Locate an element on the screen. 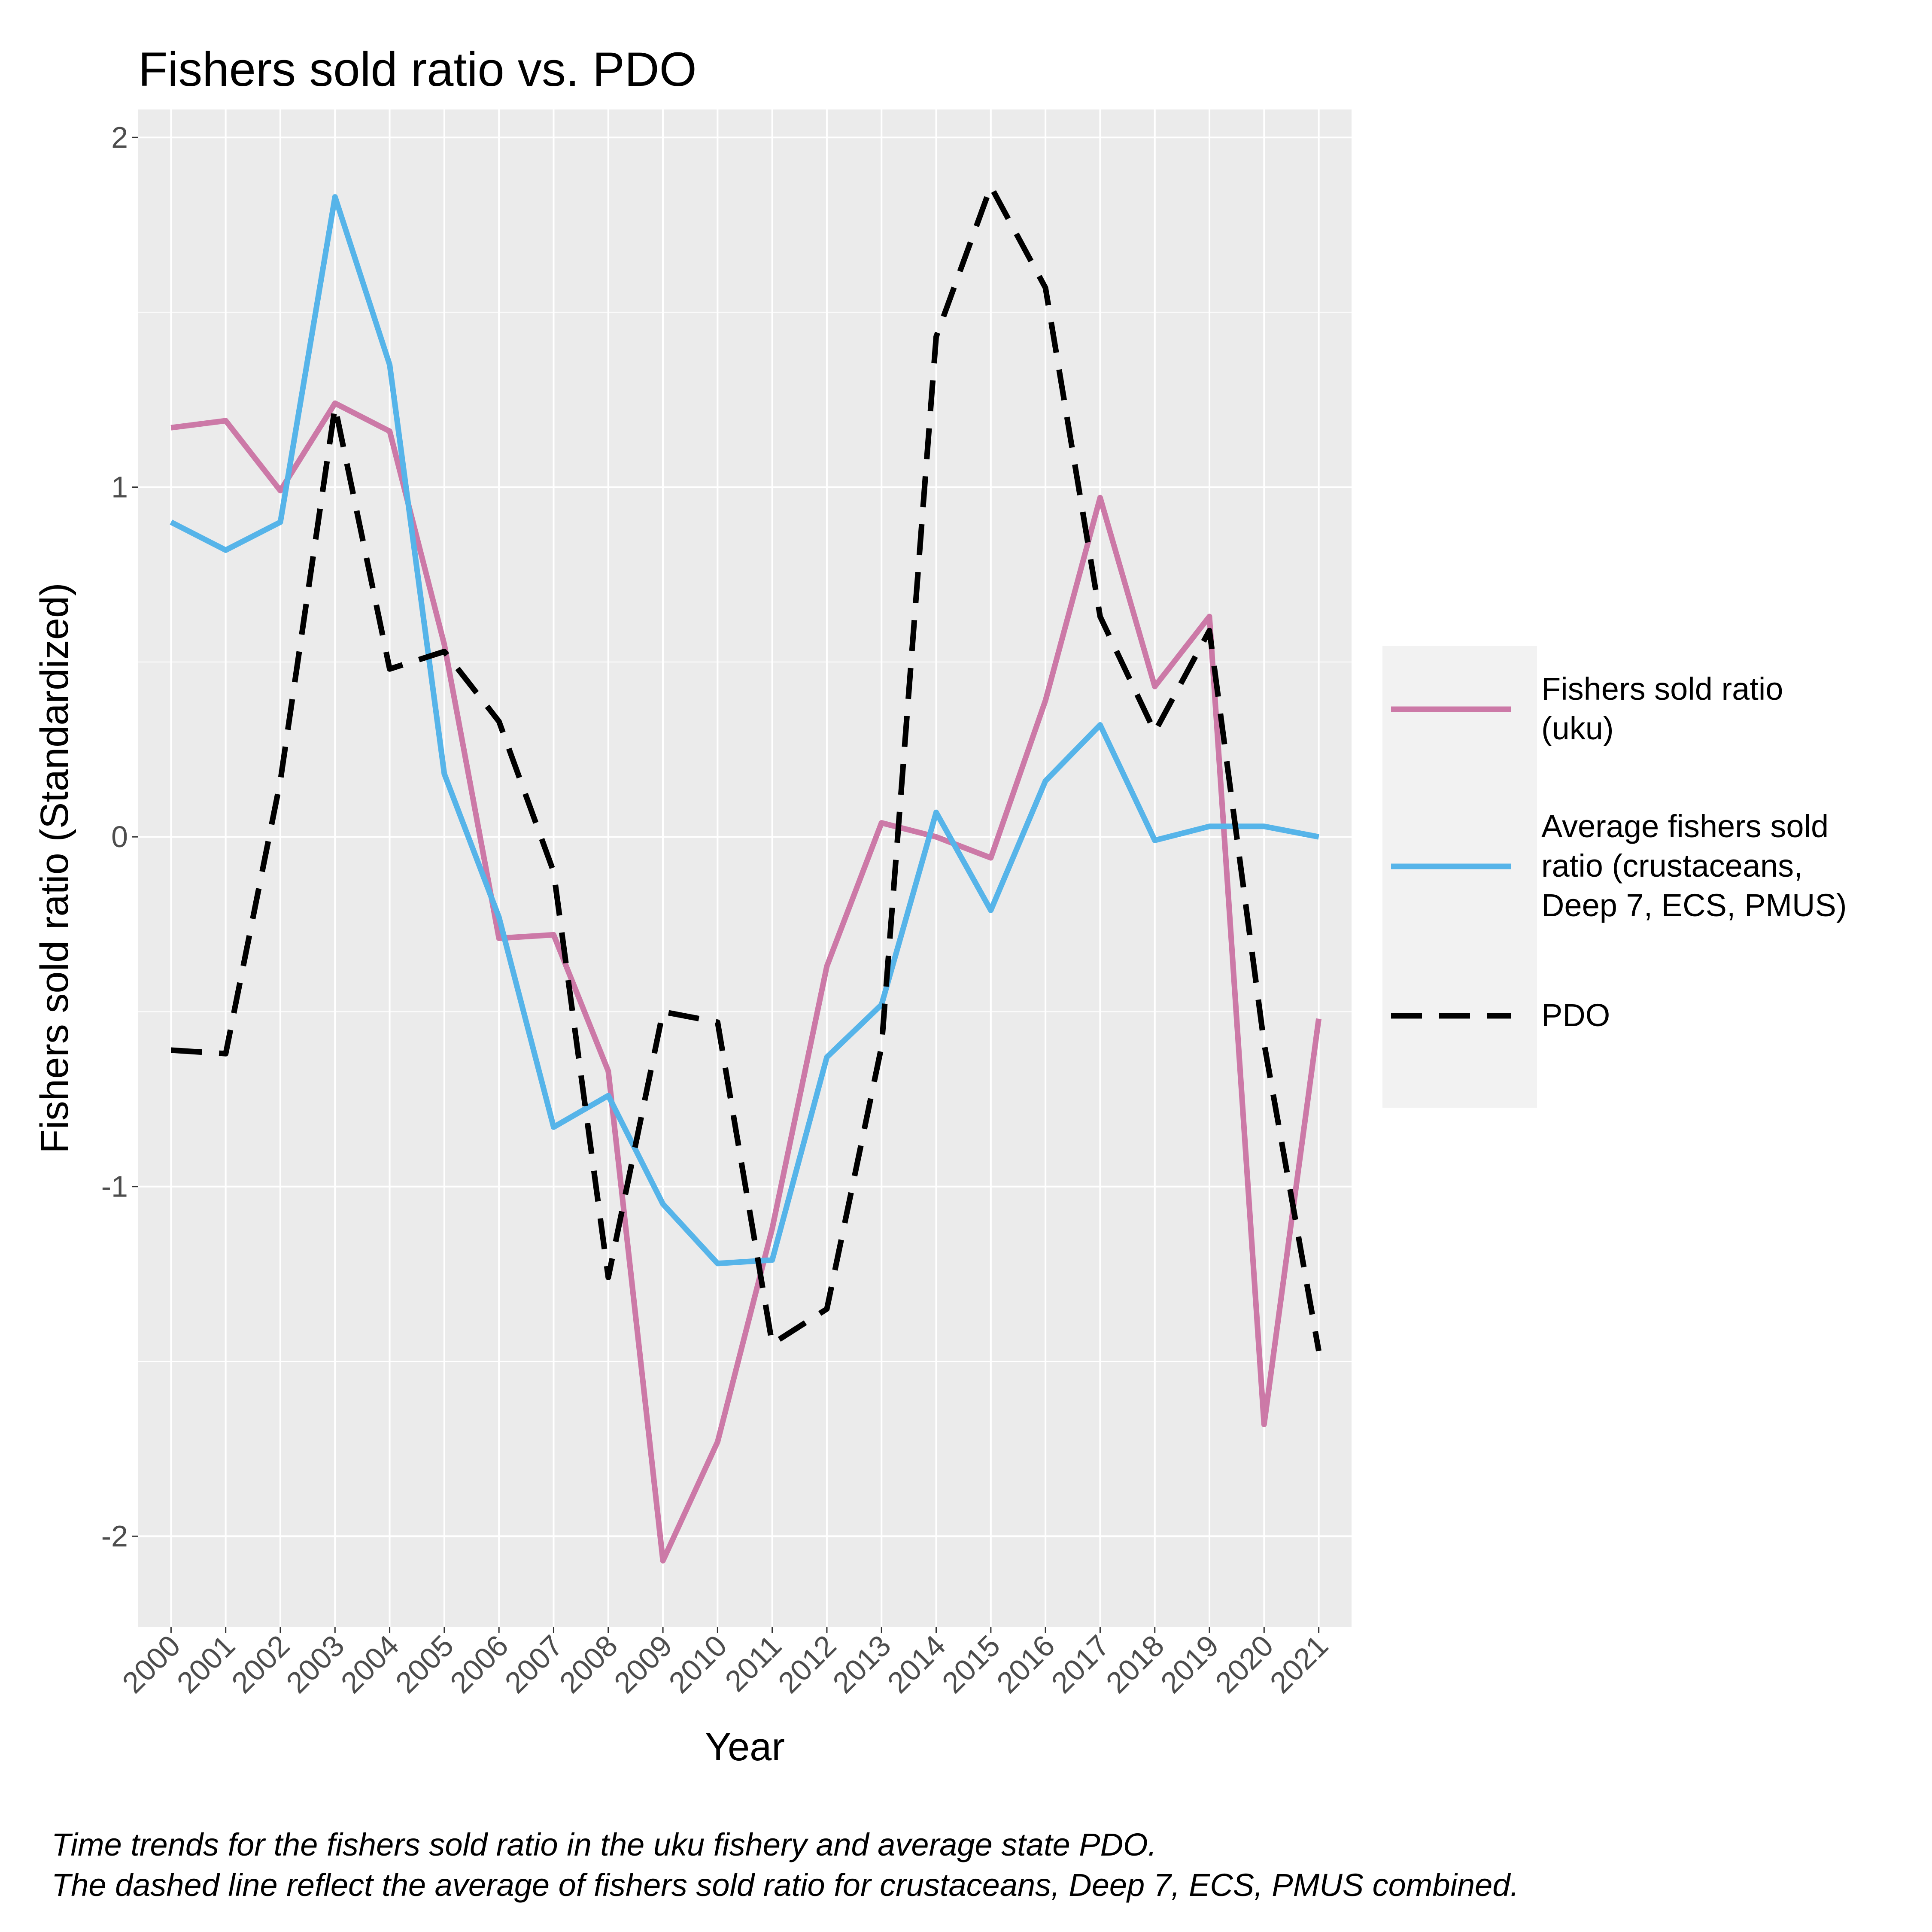 This screenshot has width=1932, height=1932. legend-background is located at coordinates (1459, 877).